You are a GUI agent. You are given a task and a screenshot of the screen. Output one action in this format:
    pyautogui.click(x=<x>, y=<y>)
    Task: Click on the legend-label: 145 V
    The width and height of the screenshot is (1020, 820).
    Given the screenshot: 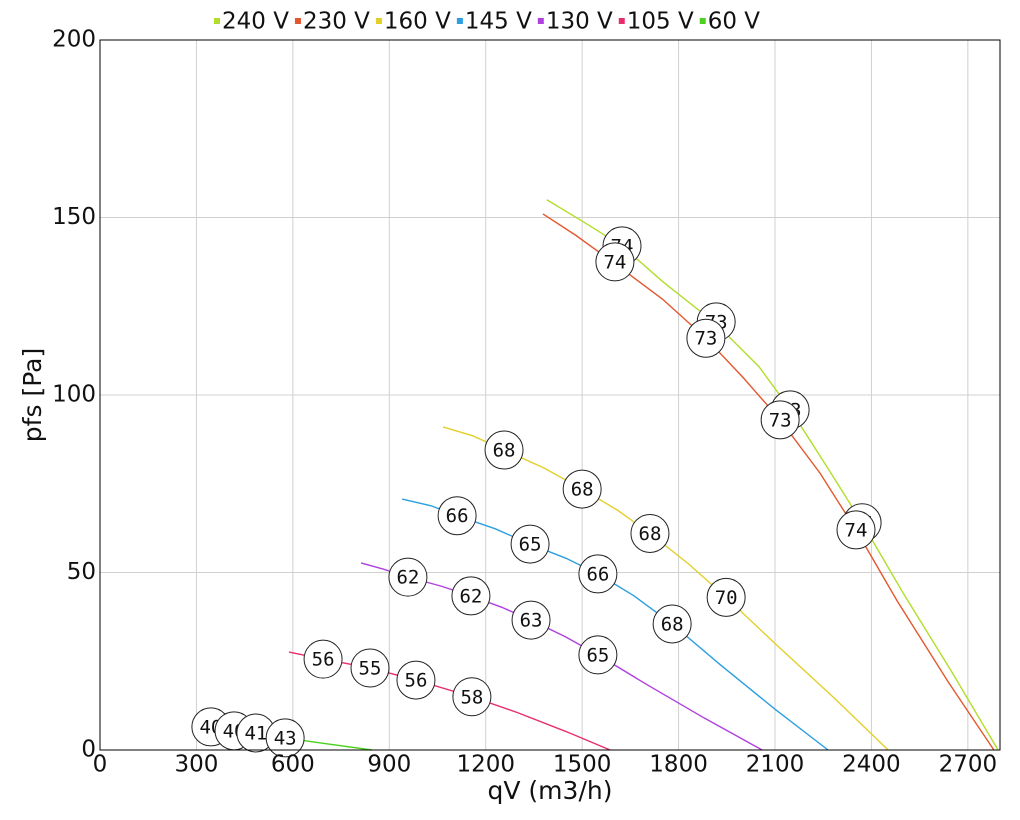 What is the action you would take?
    pyautogui.click(x=498, y=22)
    